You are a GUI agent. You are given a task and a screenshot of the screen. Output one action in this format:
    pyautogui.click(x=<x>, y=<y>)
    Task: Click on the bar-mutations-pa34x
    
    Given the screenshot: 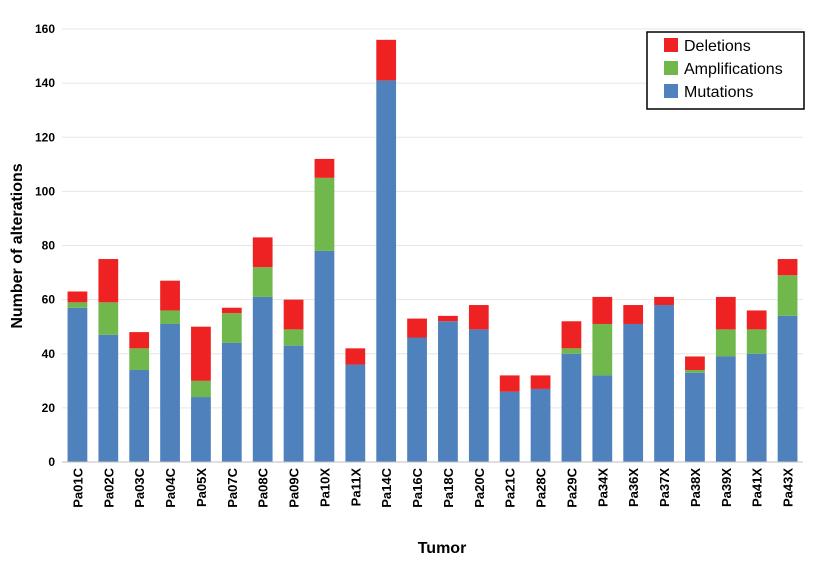 What is the action you would take?
    pyautogui.click(x=602, y=418)
    